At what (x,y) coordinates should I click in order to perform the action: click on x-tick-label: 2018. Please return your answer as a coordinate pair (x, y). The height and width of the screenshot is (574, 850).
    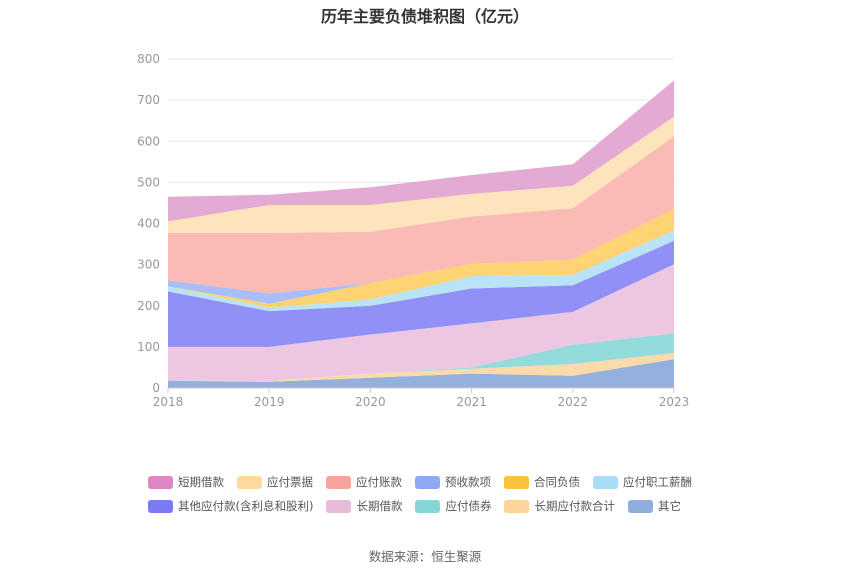
    Looking at the image, I should click on (168, 402).